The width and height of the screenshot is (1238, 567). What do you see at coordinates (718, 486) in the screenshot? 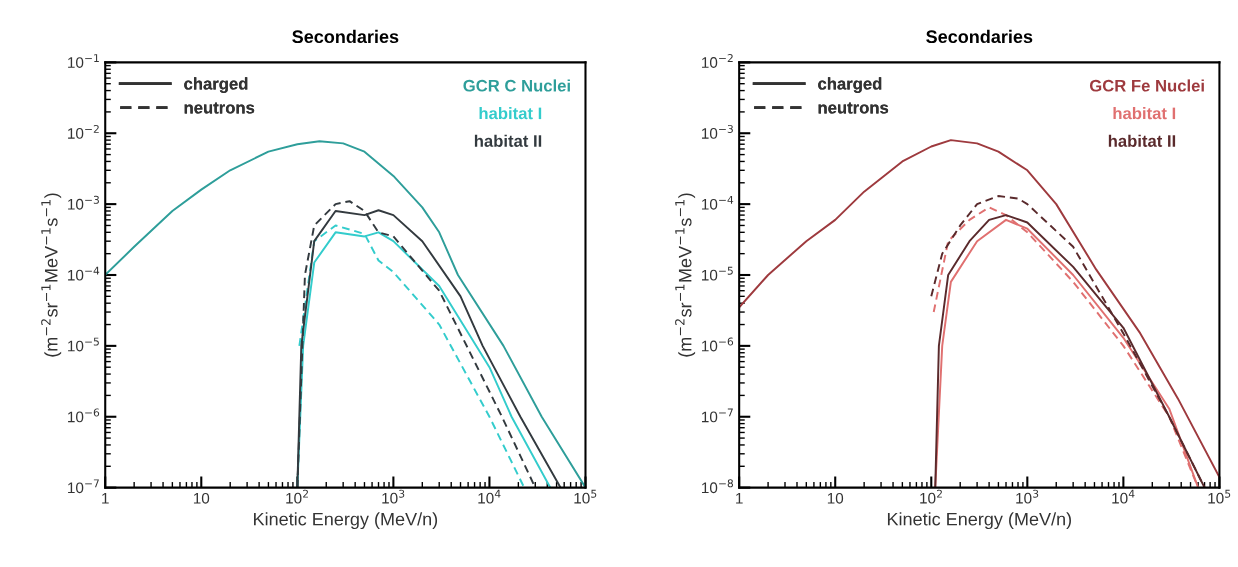
I see `y-tick-label: 10$^{−8}$` at bounding box center [718, 486].